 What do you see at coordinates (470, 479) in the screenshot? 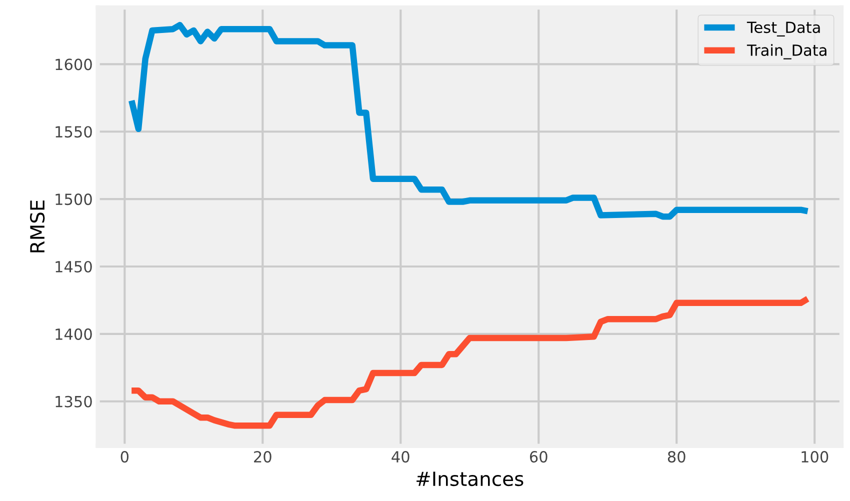
I see `x-axis-title: #Instances` at bounding box center [470, 479].